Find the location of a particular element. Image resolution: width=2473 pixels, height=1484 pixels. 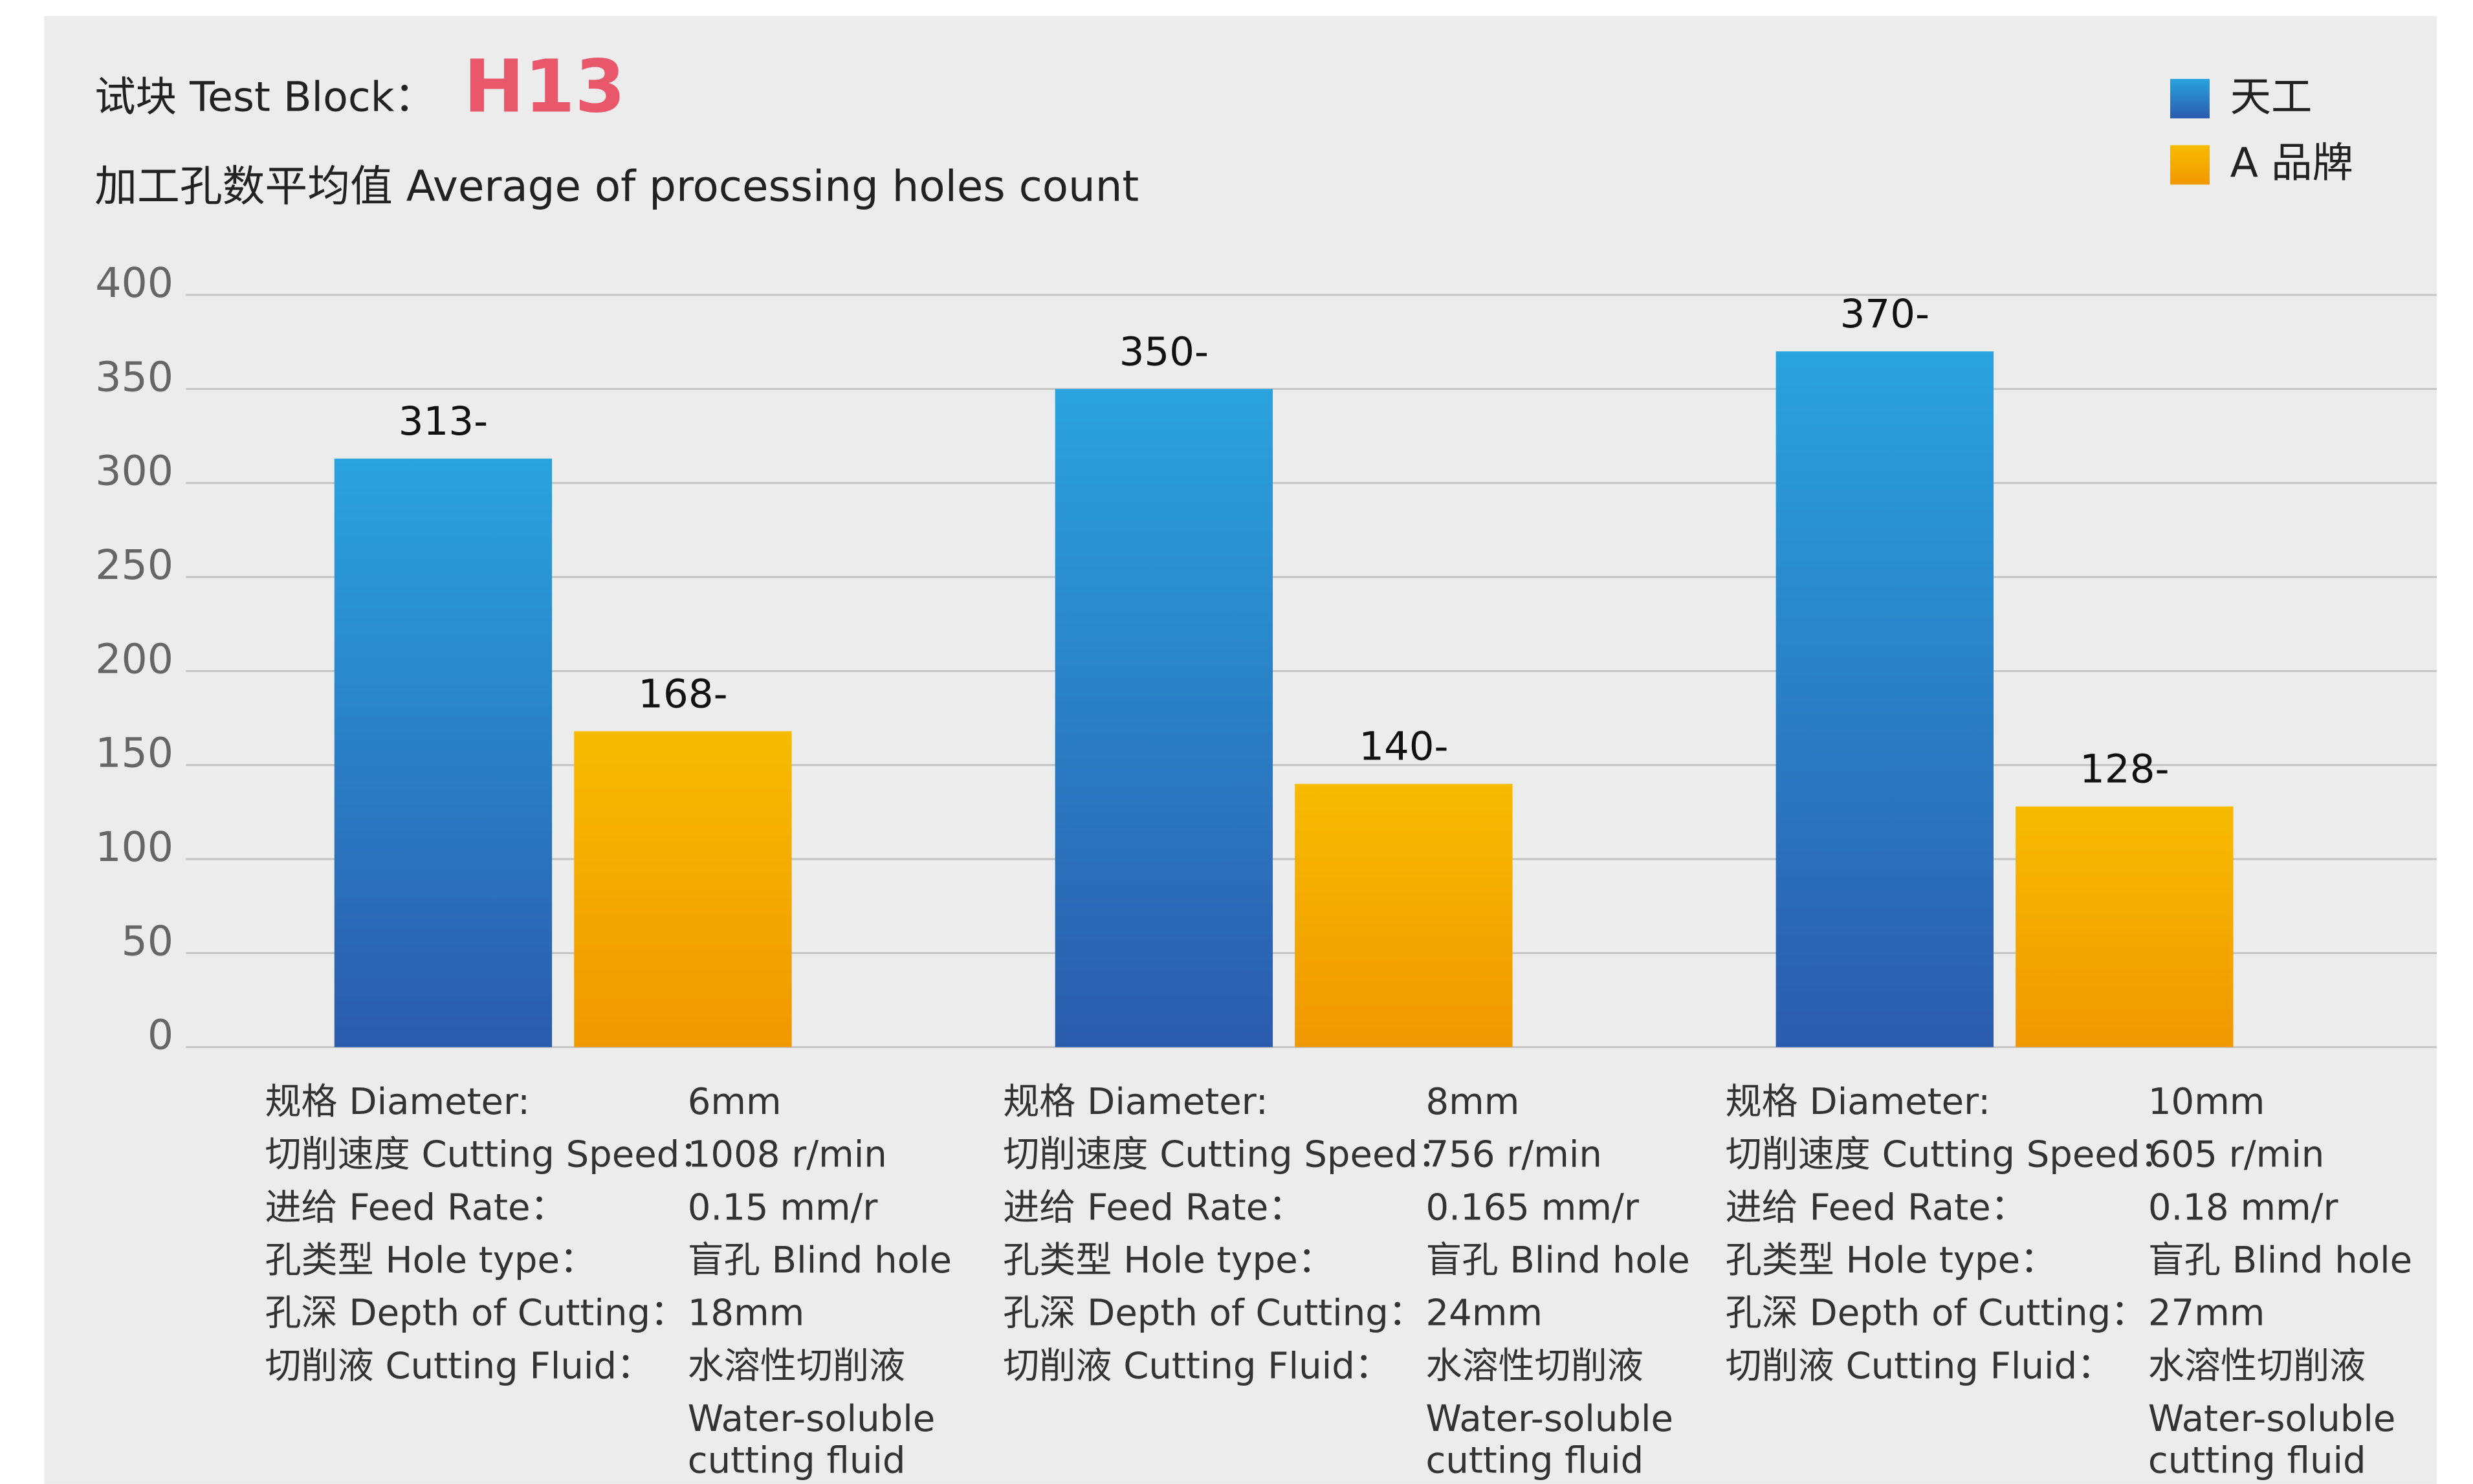

y-tick-label: 150 is located at coordinates (134, 753).